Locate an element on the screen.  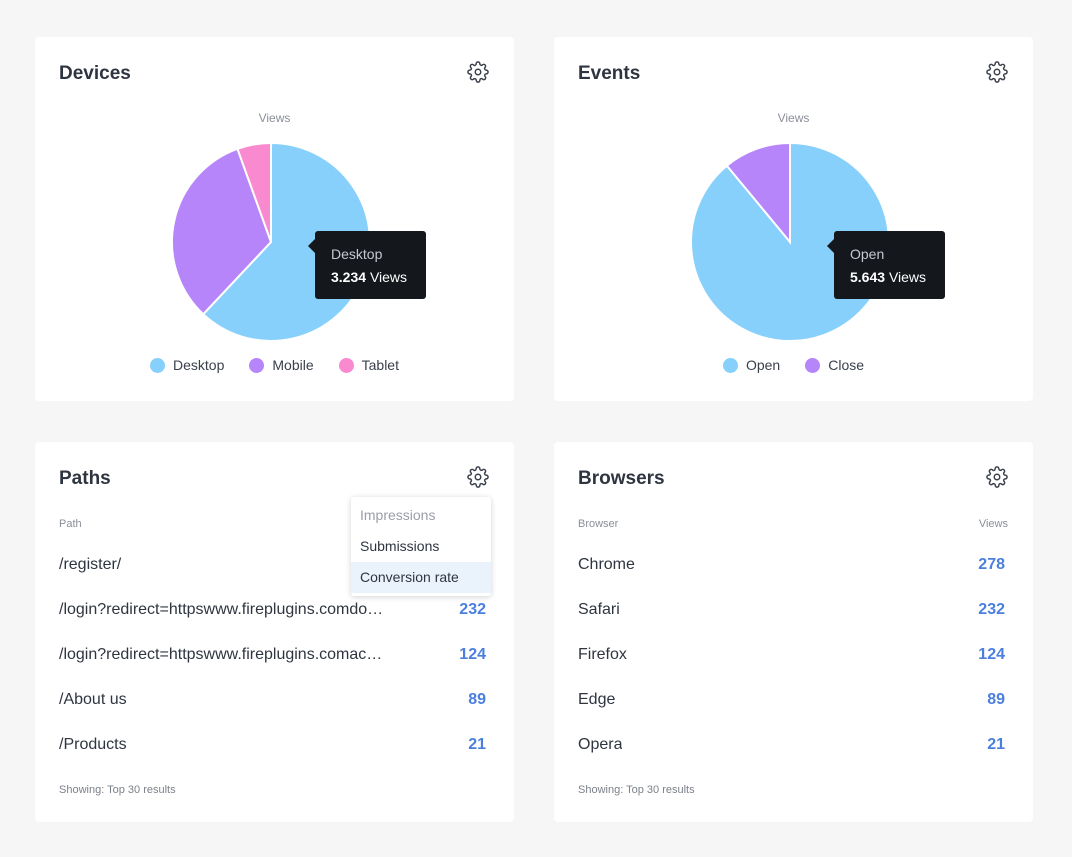
menu-item-conversion-rate: Conversion rate is located at coordinates (421, 577).